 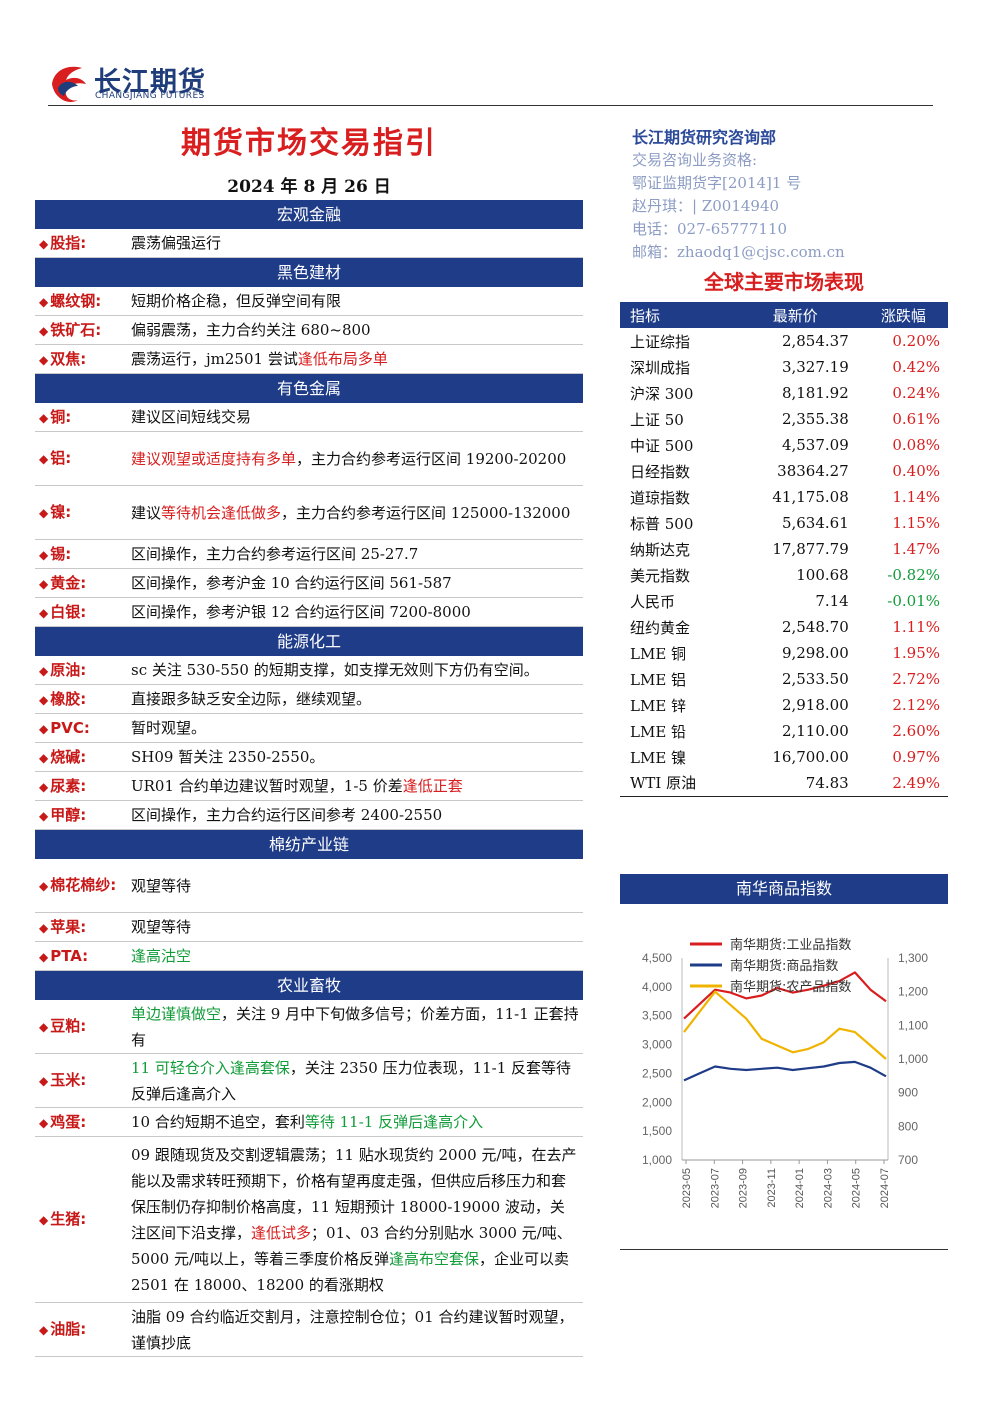 What do you see at coordinates (795, 783) in the screenshot?
I see `latest-price: 74.83` at bounding box center [795, 783].